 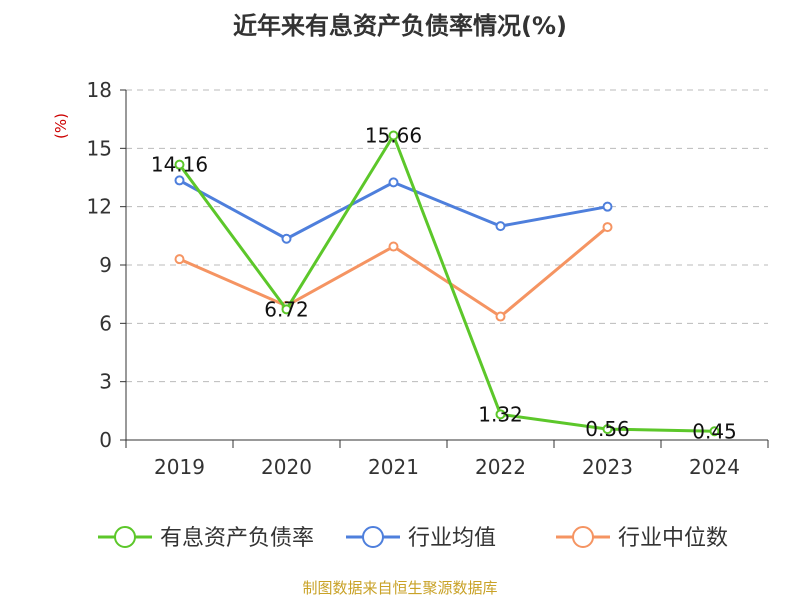 What do you see at coordinates (99, 207) in the screenshot?
I see `y-tick-label: 12` at bounding box center [99, 207].